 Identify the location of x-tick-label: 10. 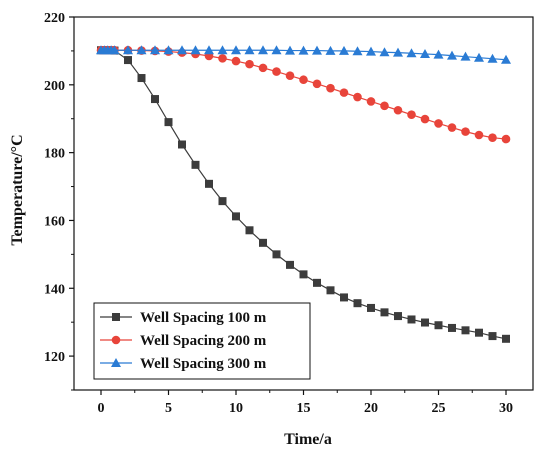
(236, 408).